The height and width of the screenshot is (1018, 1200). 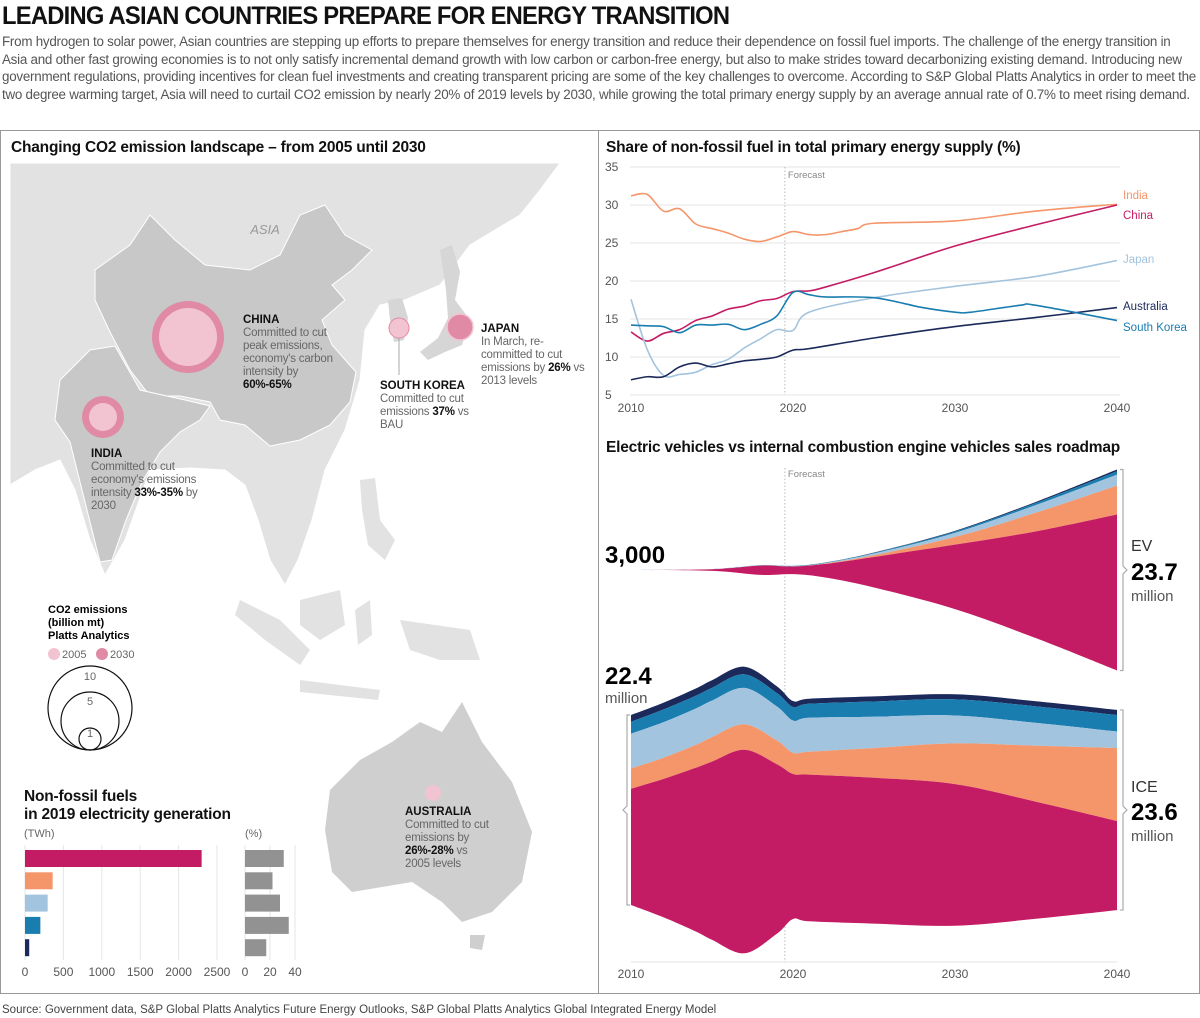 I want to click on legend-japan: Japan, so click(x=1138, y=260).